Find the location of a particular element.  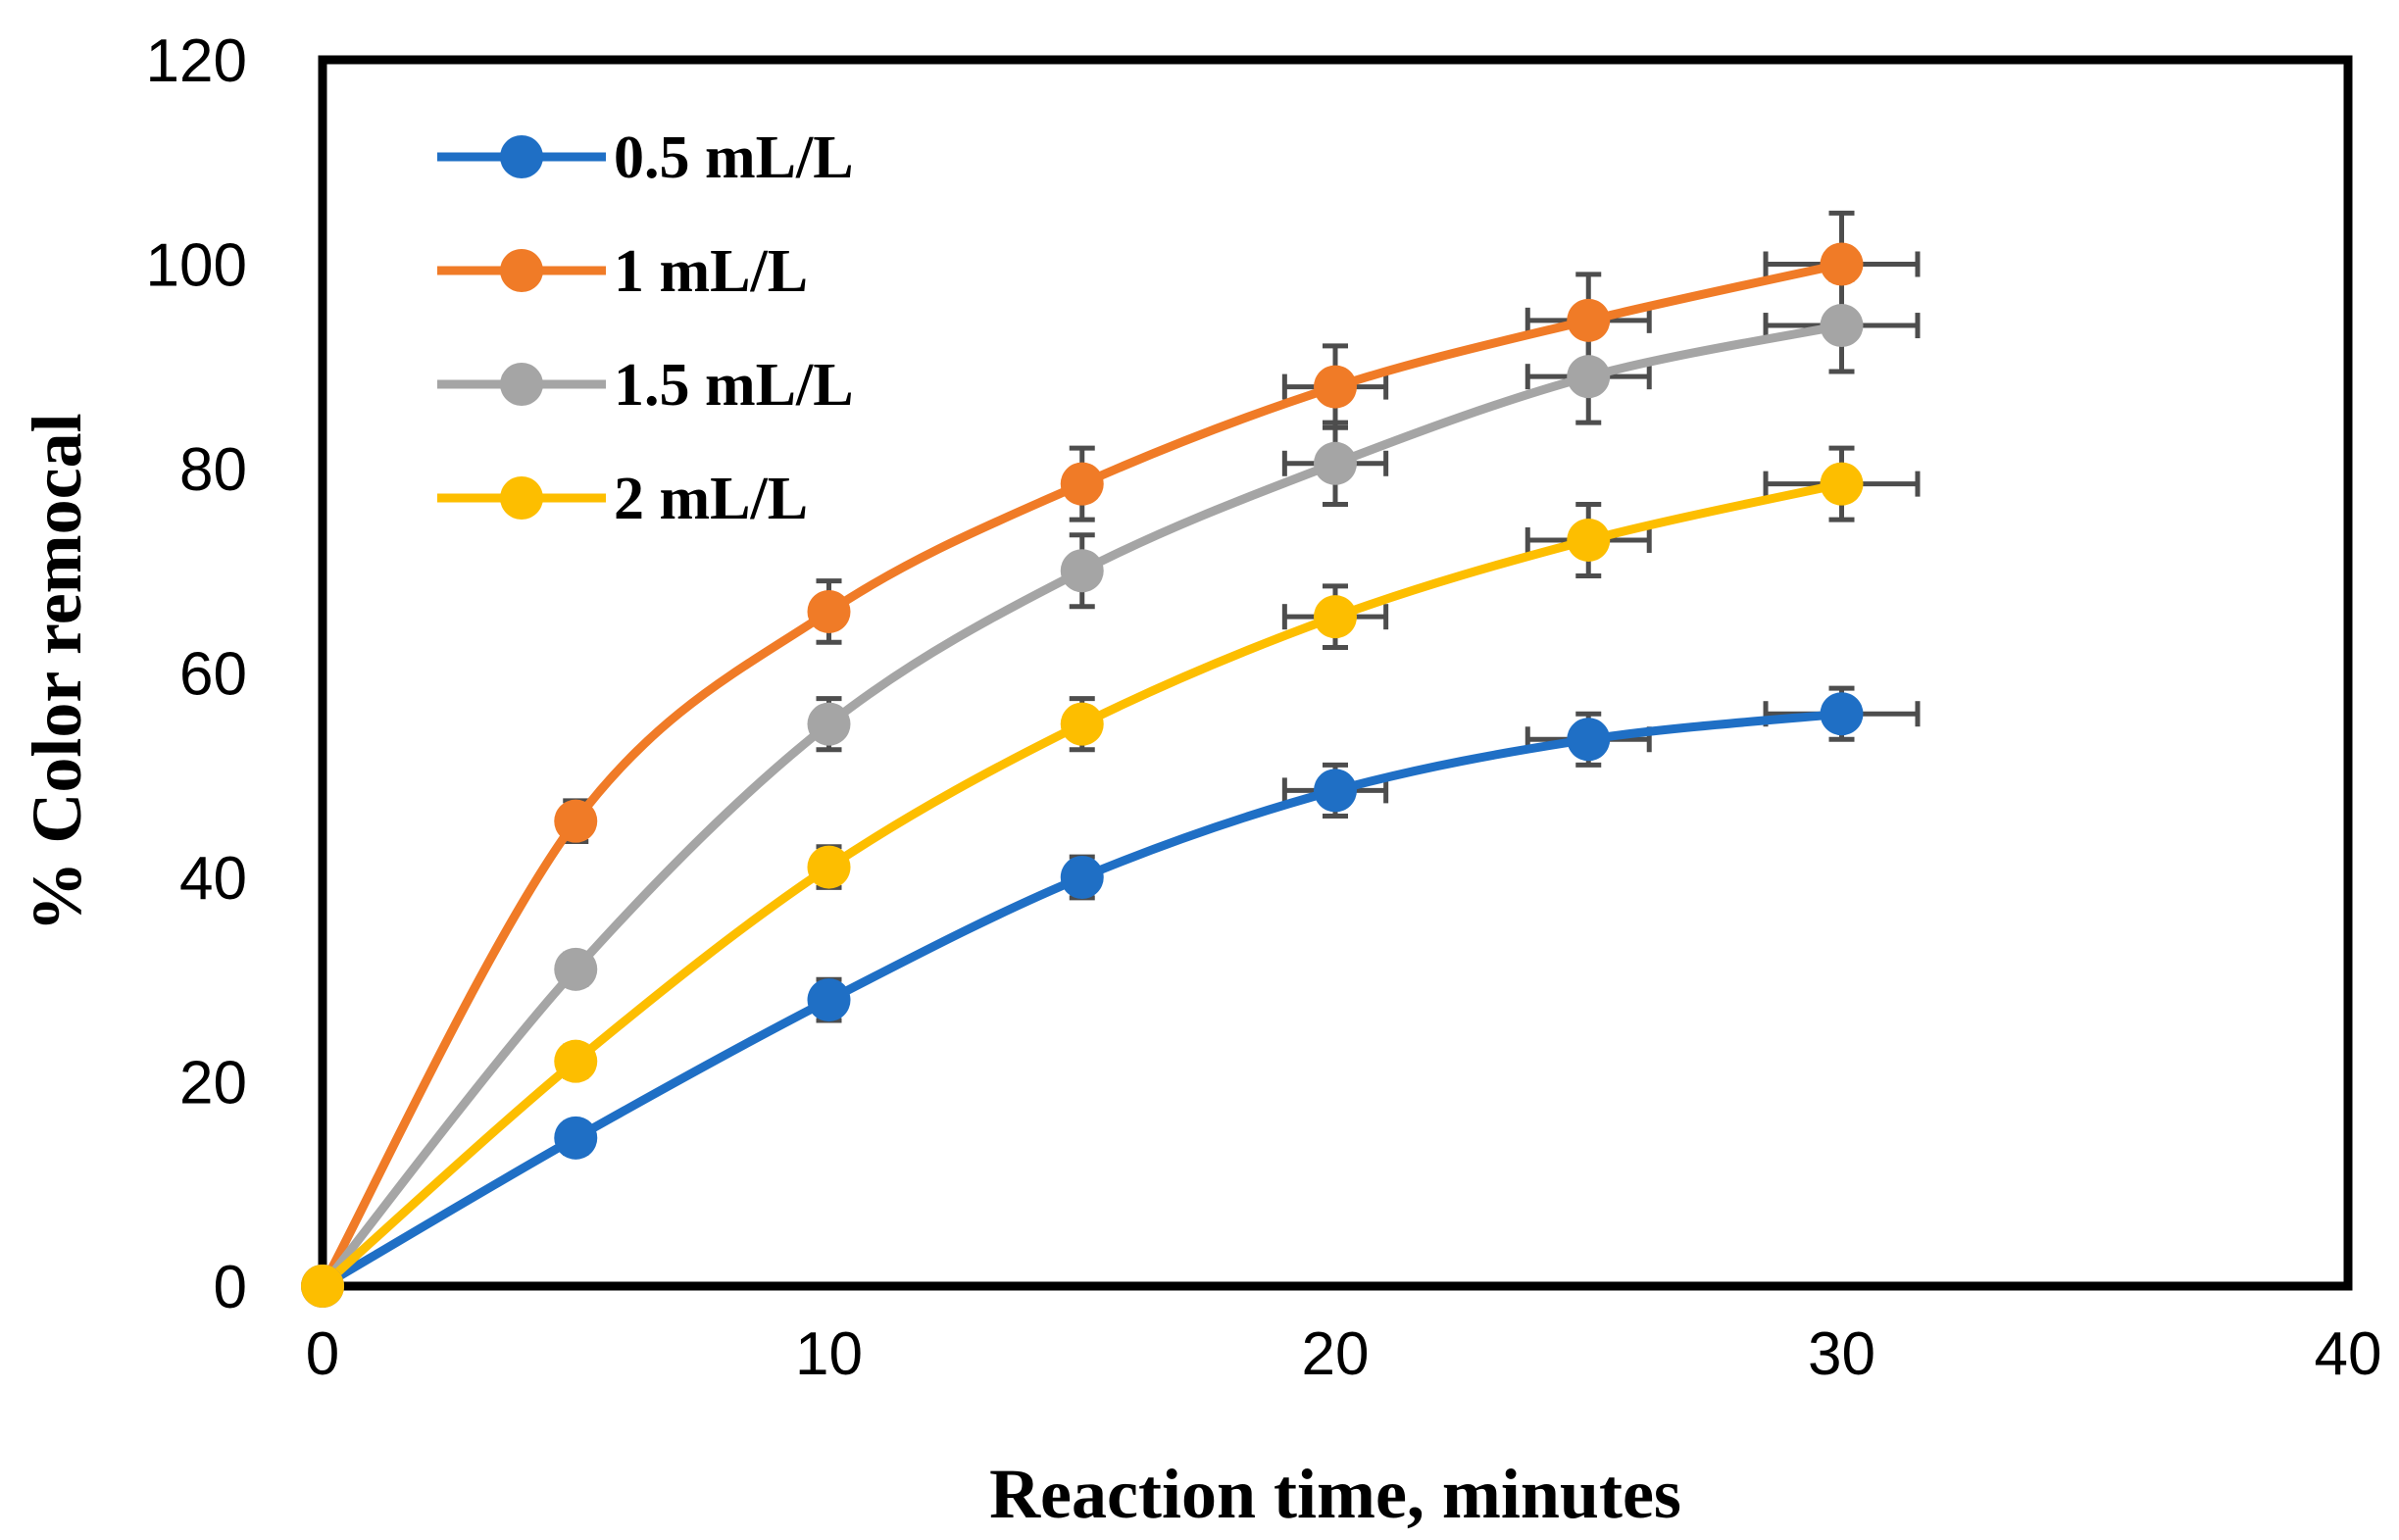

x-axis-title: Reaction time, minutes is located at coordinates (1335, 1494).